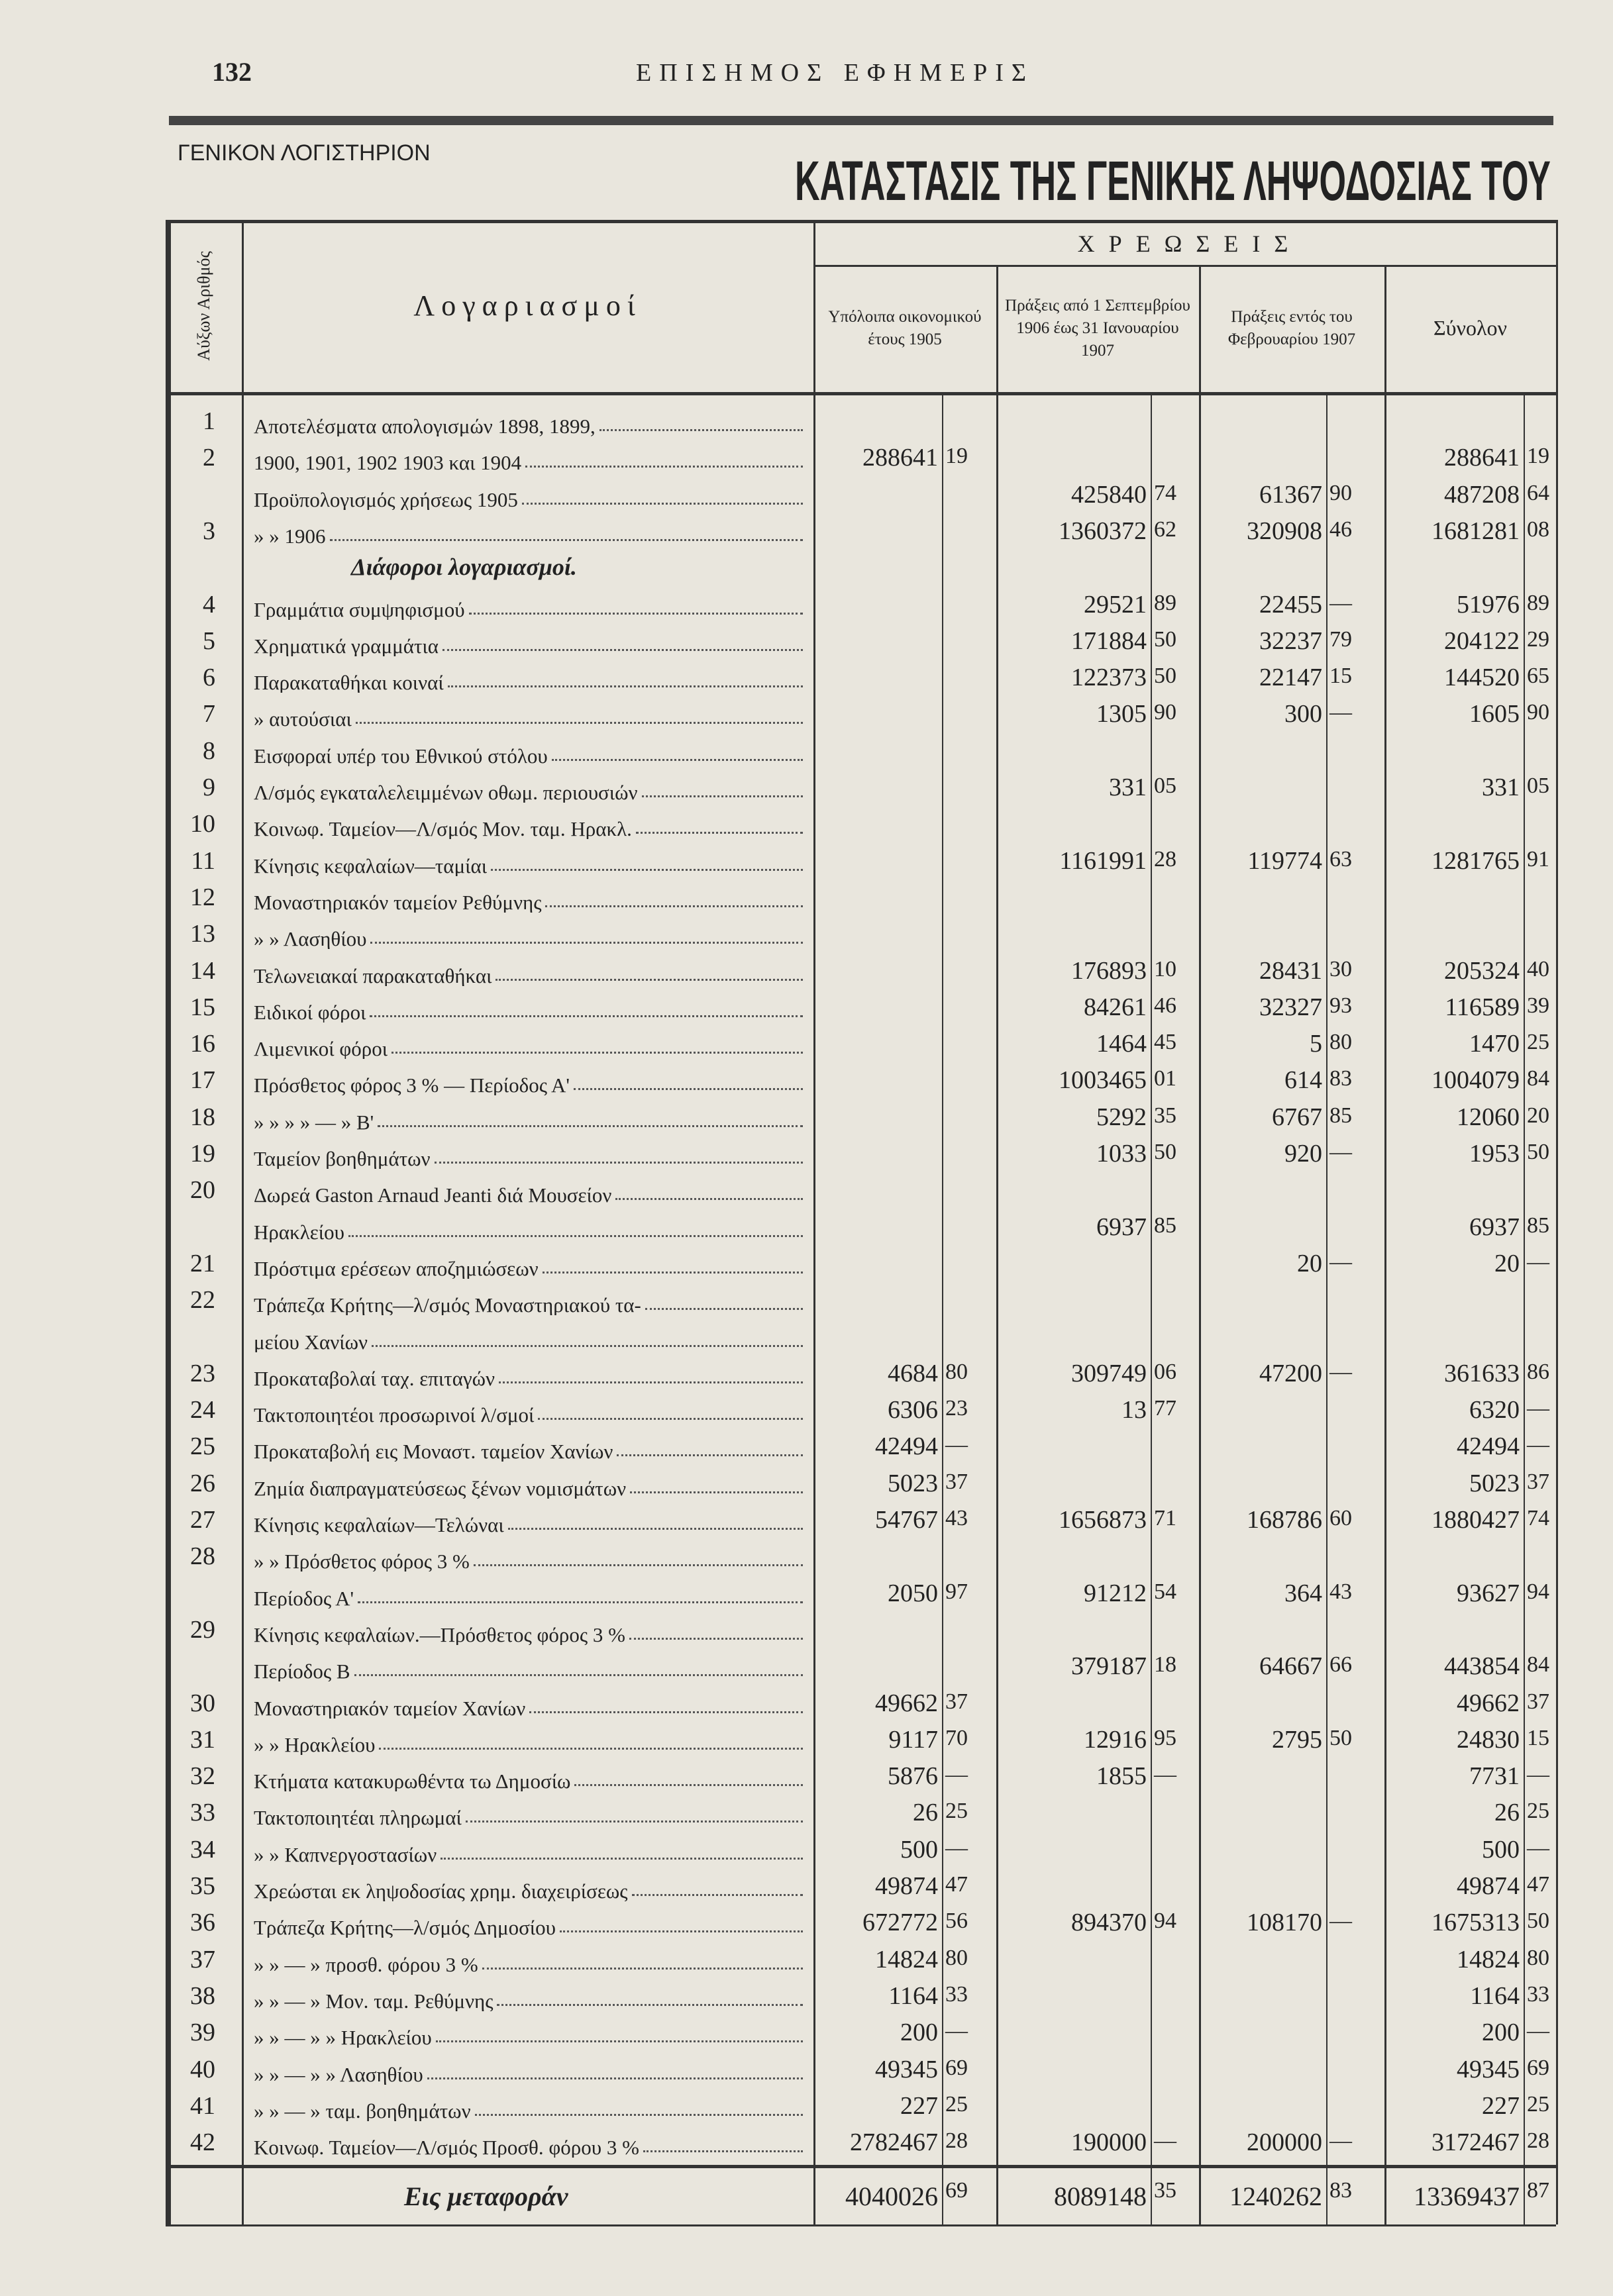 The height and width of the screenshot is (2296, 1613). What do you see at coordinates (1538, 2190) in the screenshot?
I see `total-lepta: 87` at bounding box center [1538, 2190].